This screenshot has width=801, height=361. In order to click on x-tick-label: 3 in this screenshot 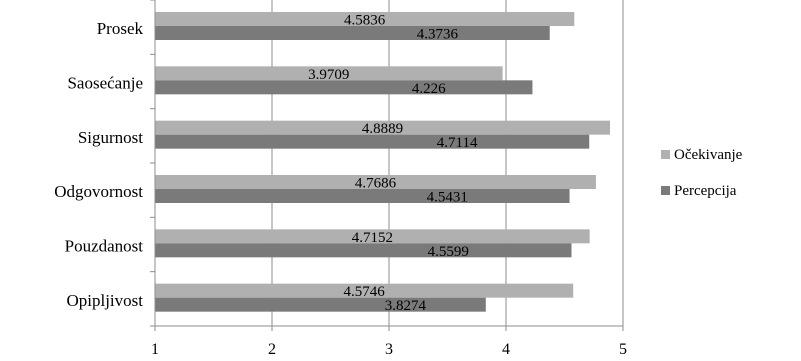, I will do `click(389, 349)`.